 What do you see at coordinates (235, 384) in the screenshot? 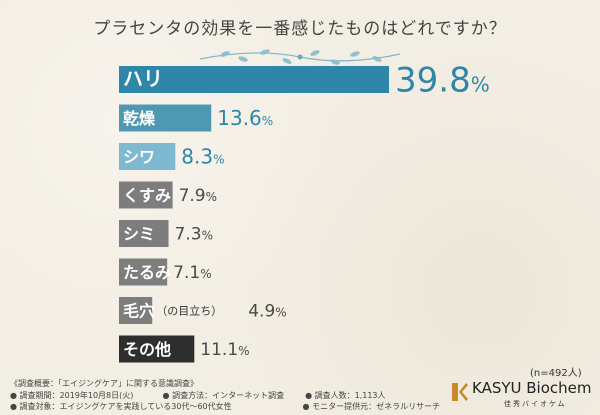
I see `survey-notes-heading: 《調査概要：「エイジングケア」に関する意識調査》` at bounding box center [235, 384].